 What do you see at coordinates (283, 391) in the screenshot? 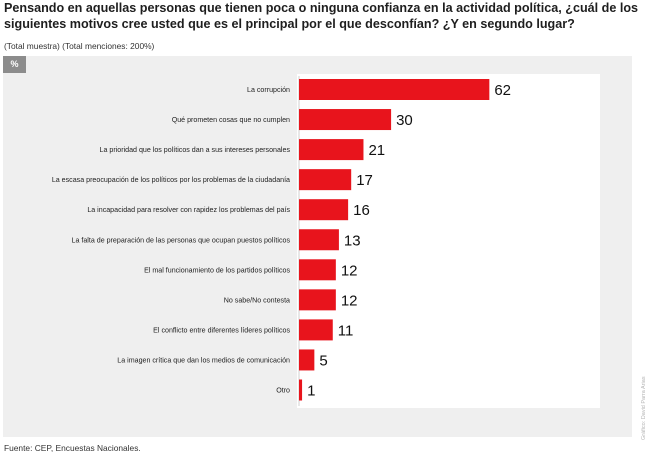
I see `category-label: Otro` at bounding box center [283, 391].